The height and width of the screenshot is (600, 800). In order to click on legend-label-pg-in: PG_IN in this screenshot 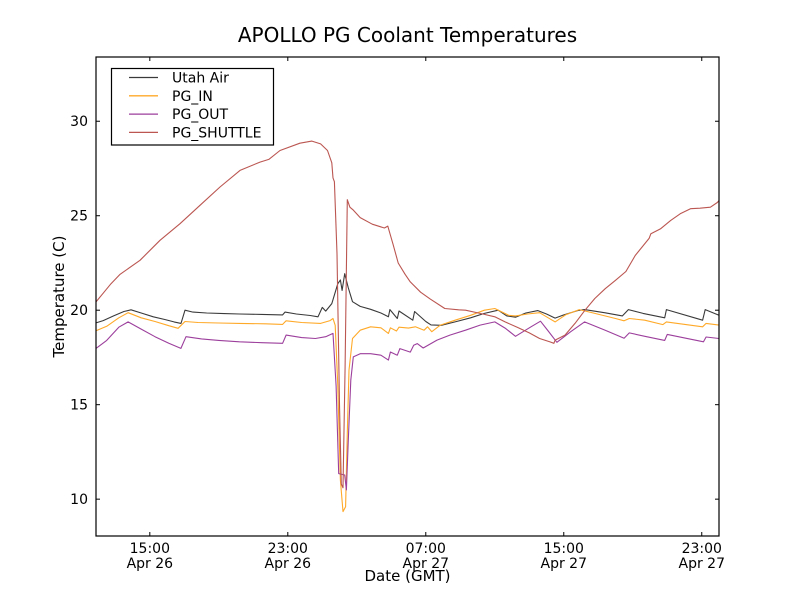, I will do `click(192, 97)`.